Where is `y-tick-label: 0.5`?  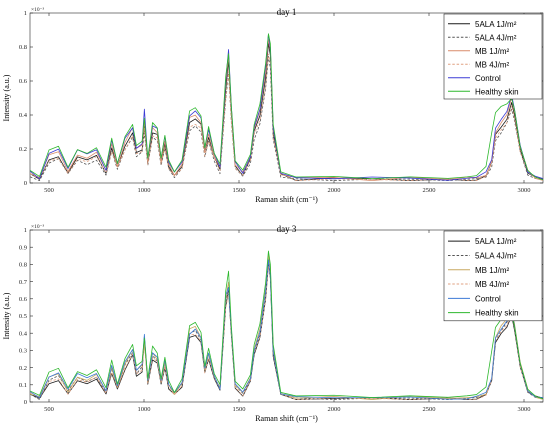 y-tick-label: 0.5 is located at coordinates (23, 316).